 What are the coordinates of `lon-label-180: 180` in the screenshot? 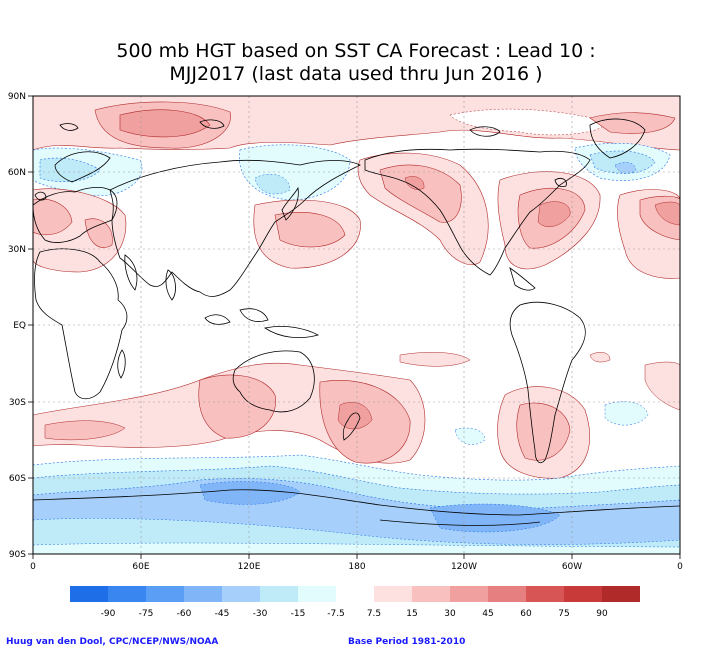 It's located at (356, 567).